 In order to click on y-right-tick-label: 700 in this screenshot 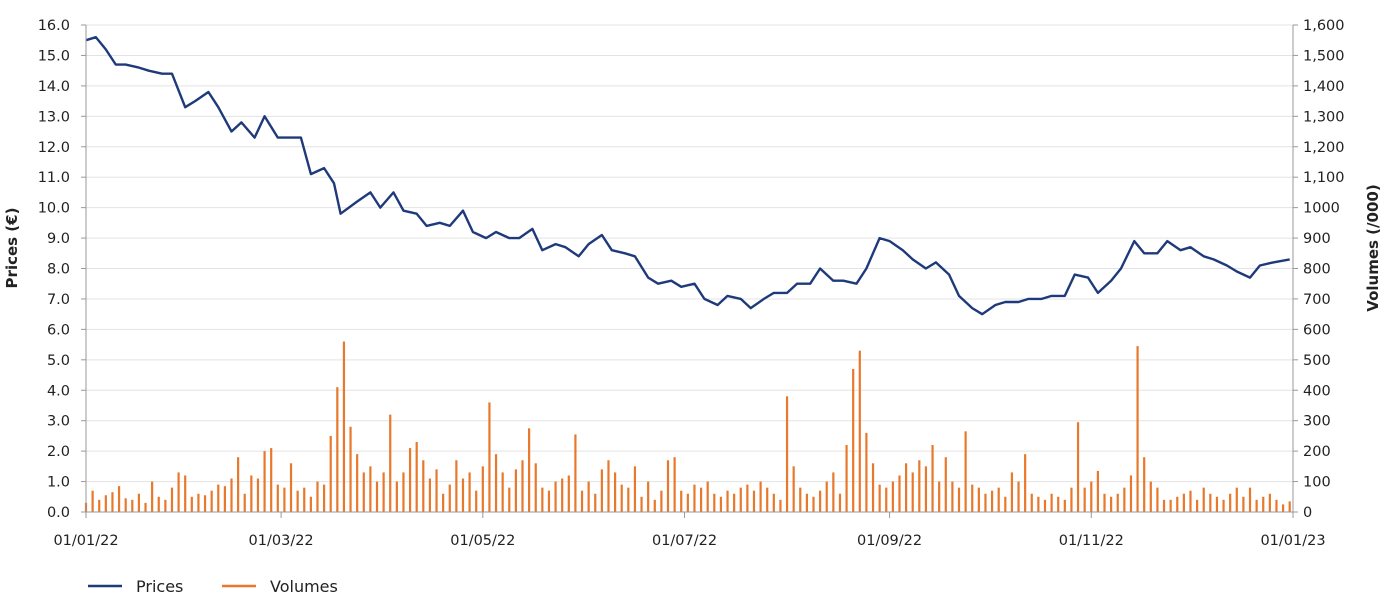, I will do `click(1317, 300)`.